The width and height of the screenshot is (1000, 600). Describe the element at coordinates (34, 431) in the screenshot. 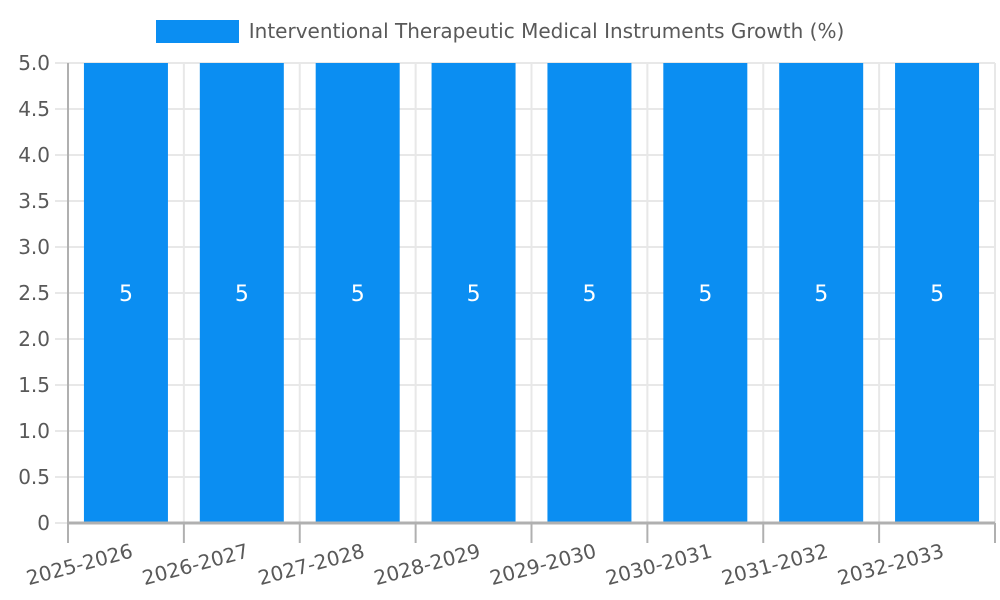

I see `y-tick-label: 1.0` at that location.